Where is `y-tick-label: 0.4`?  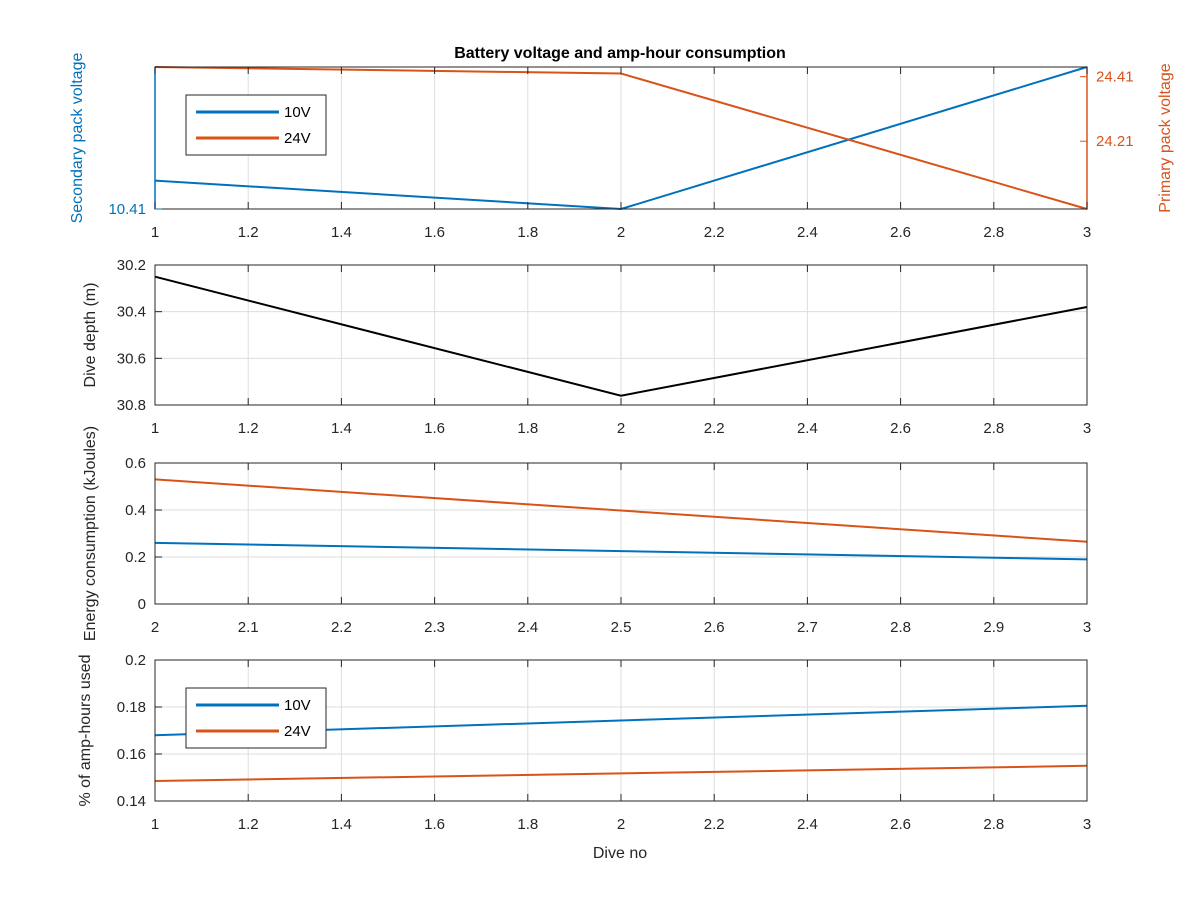 y-tick-label: 0.4 is located at coordinates (135, 510).